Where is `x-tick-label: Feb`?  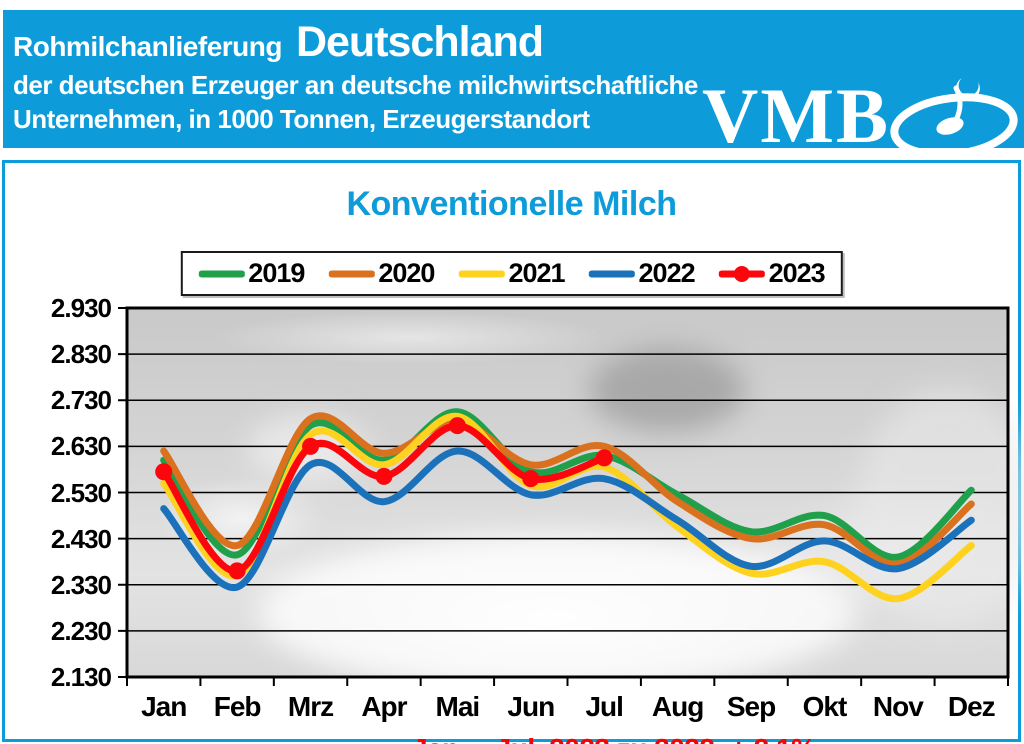
x-tick-label: Feb is located at coordinates (237, 706).